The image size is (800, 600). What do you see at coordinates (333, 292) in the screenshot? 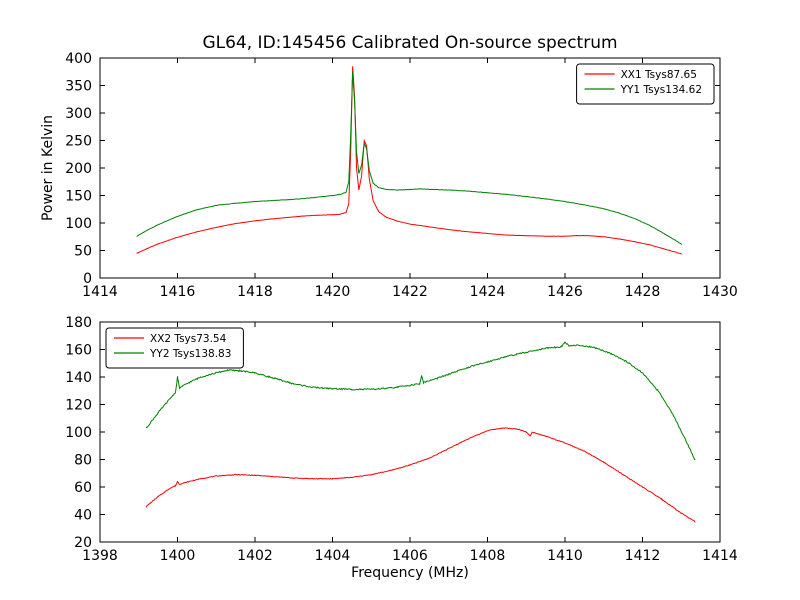
I see `x-tick-label: 1420` at bounding box center [333, 292].